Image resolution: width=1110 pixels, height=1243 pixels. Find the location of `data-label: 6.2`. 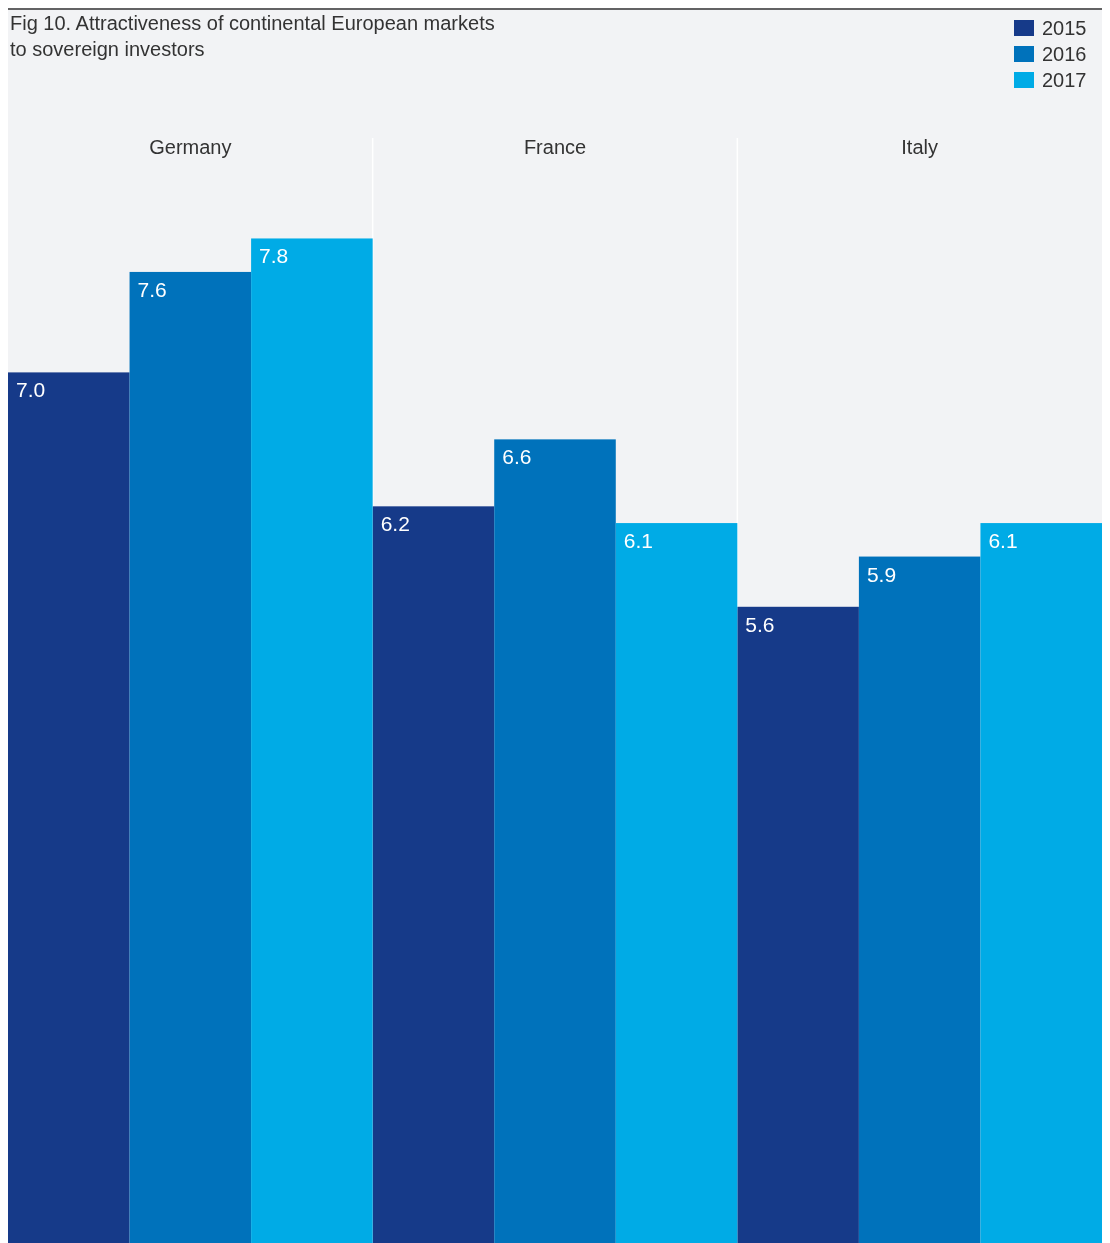

data-label: 6.2 is located at coordinates (395, 524).